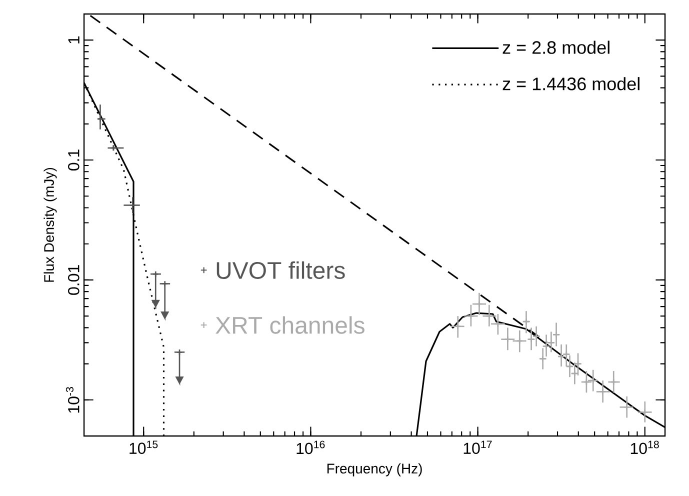 The width and height of the screenshot is (689, 496). Describe the element at coordinates (571, 83) in the screenshot. I see `legend-label: z = 1.4436 model` at that location.